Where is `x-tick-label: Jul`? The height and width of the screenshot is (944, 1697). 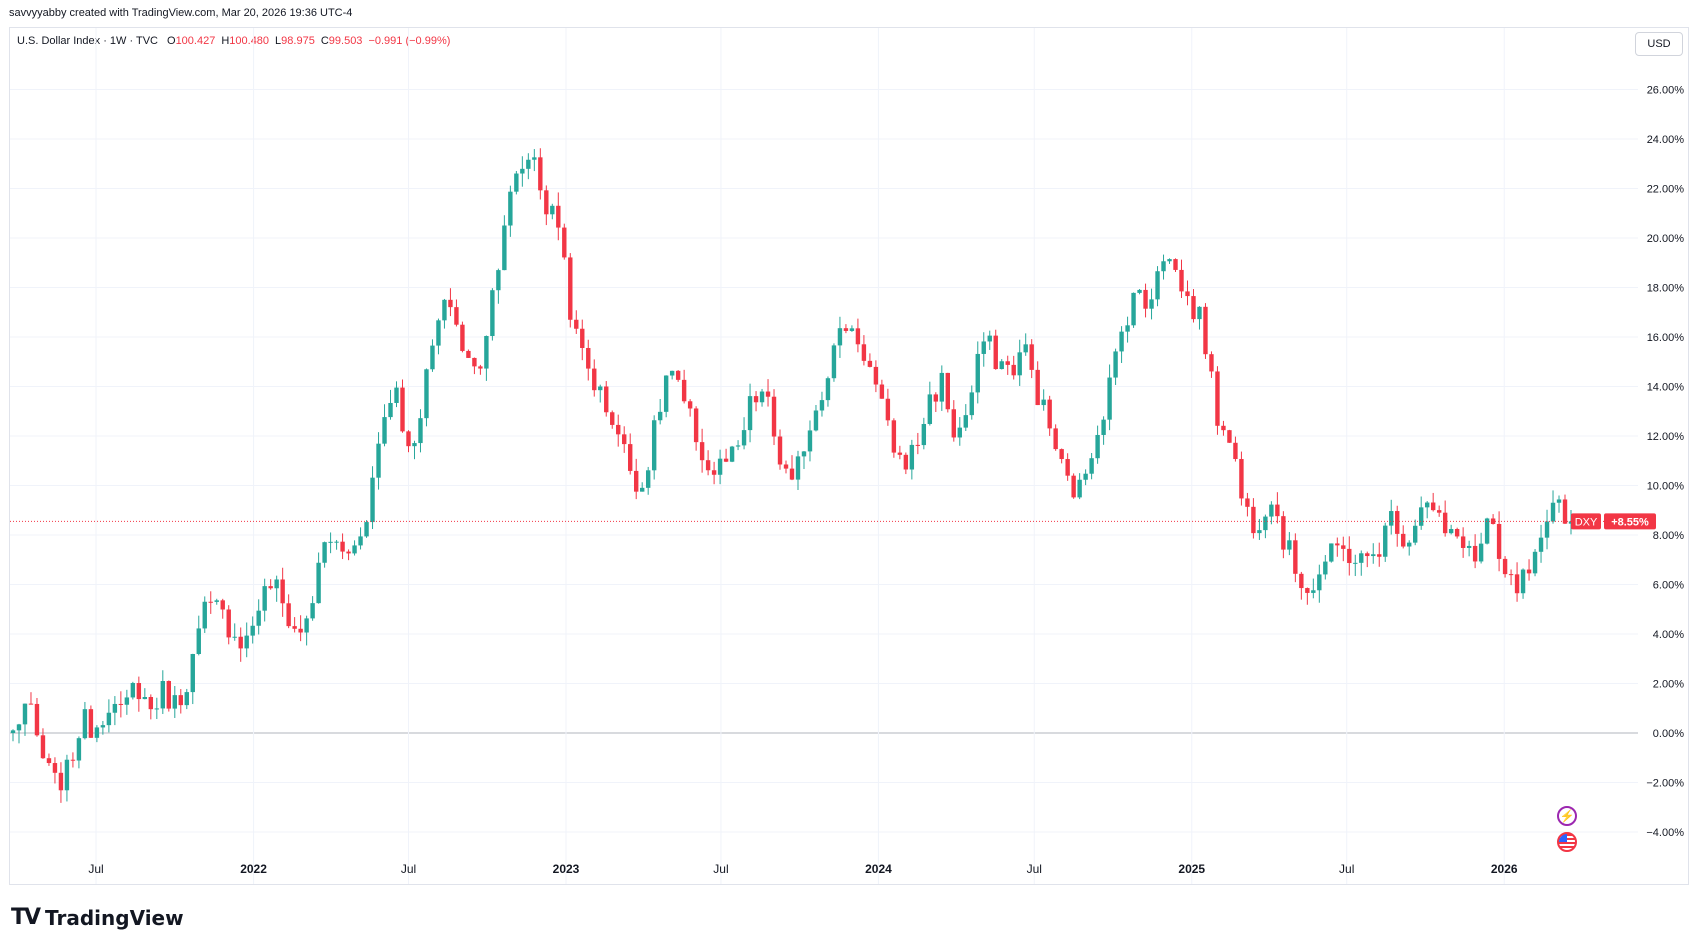 x-tick-label: Jul is located at coordinates (1346, 869).